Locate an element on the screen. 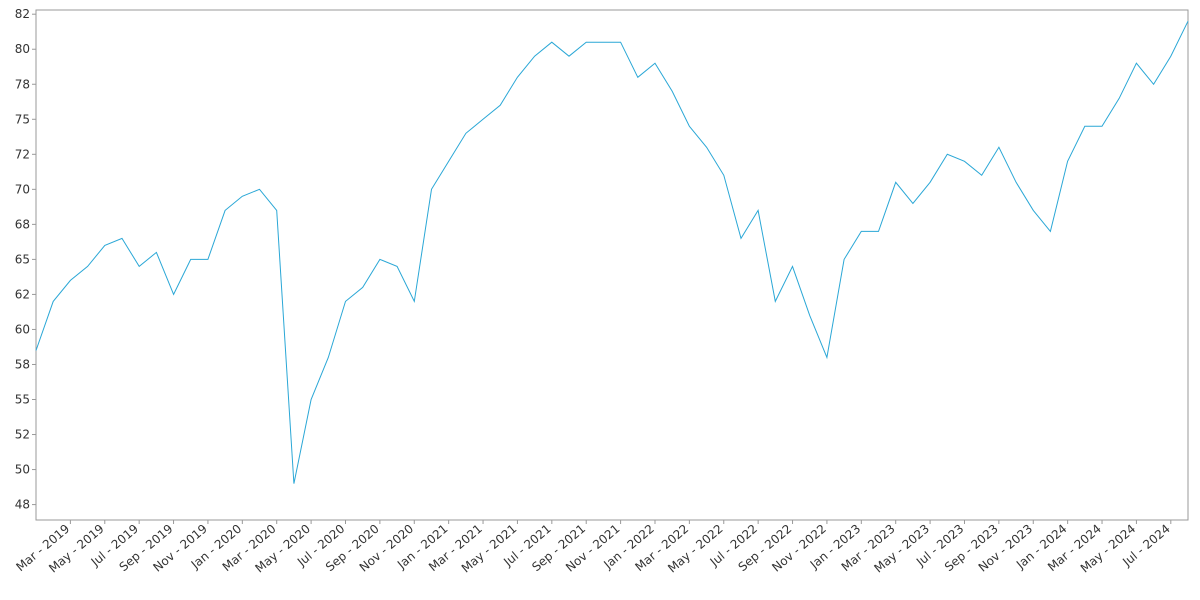 This screenshot has height=600, width=1200. y-tick-label: 72 is located at coordinates (22, 154).